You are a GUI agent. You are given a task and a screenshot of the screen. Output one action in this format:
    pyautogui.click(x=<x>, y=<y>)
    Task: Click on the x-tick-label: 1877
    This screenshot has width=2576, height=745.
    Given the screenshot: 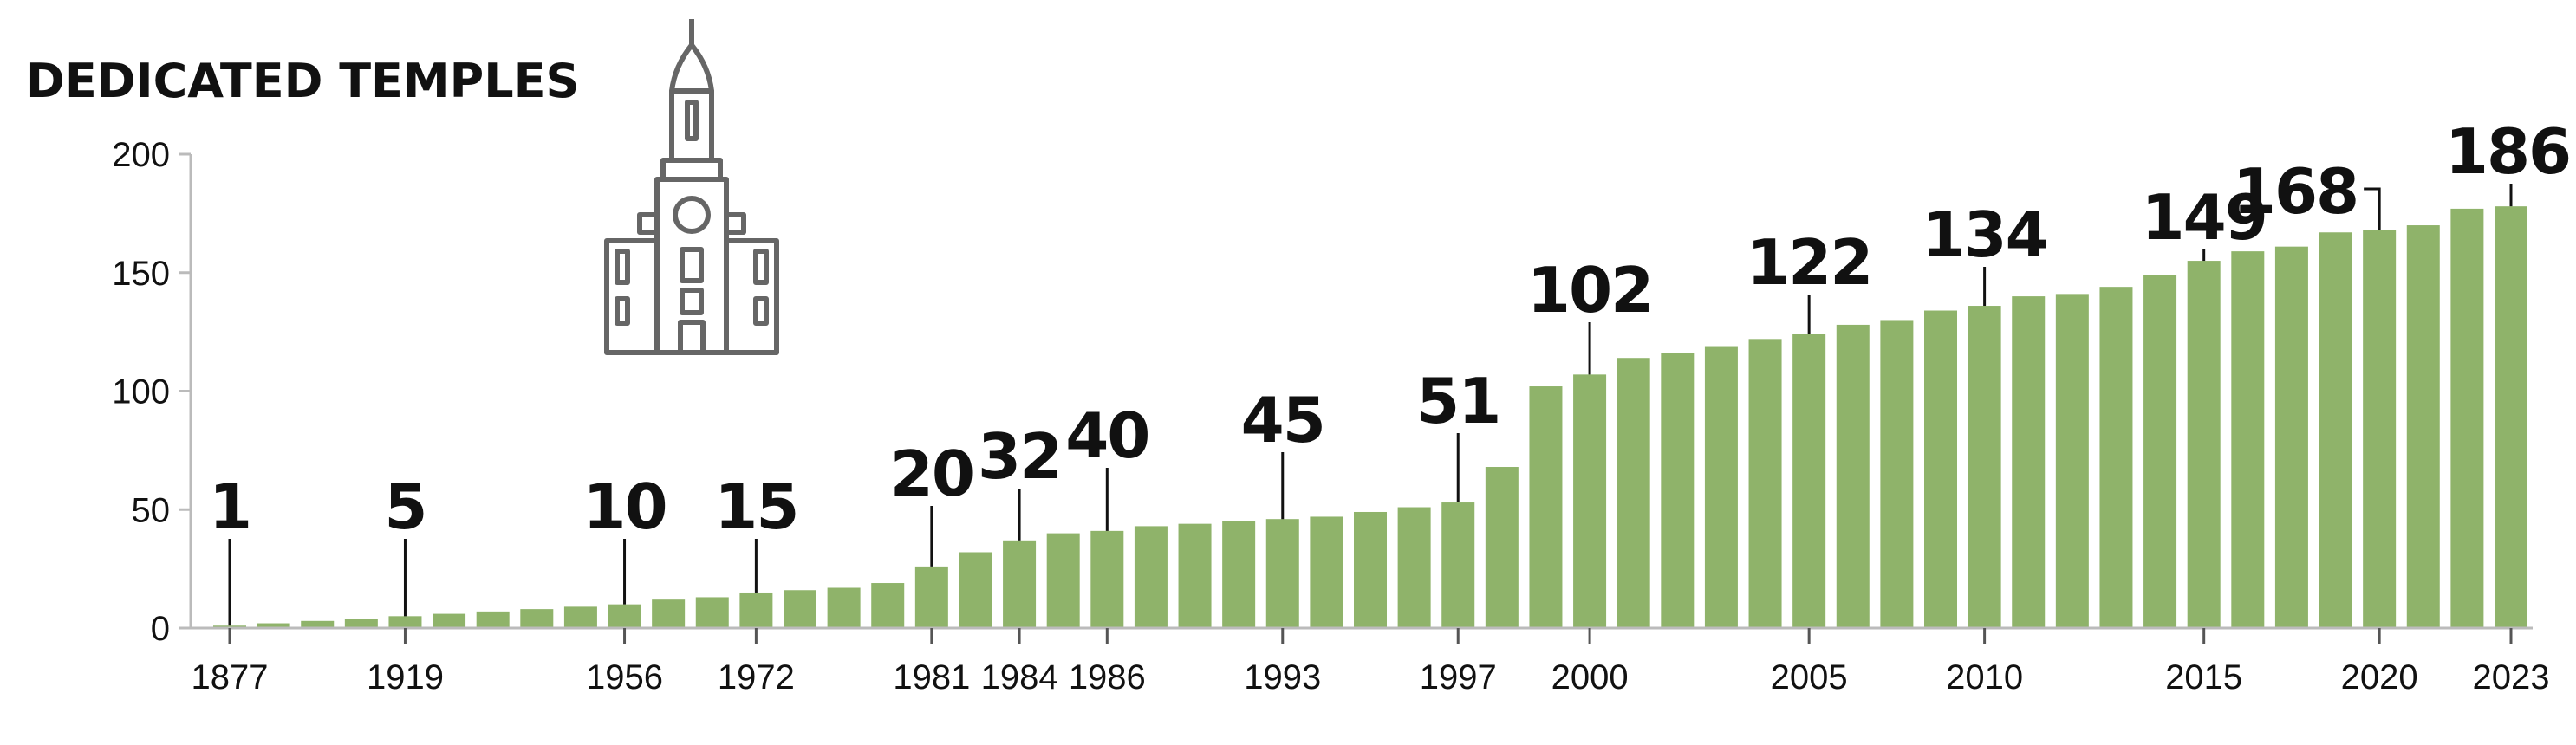 What is the action you would take?
    pyautogui.click(x=230, y=677)
    